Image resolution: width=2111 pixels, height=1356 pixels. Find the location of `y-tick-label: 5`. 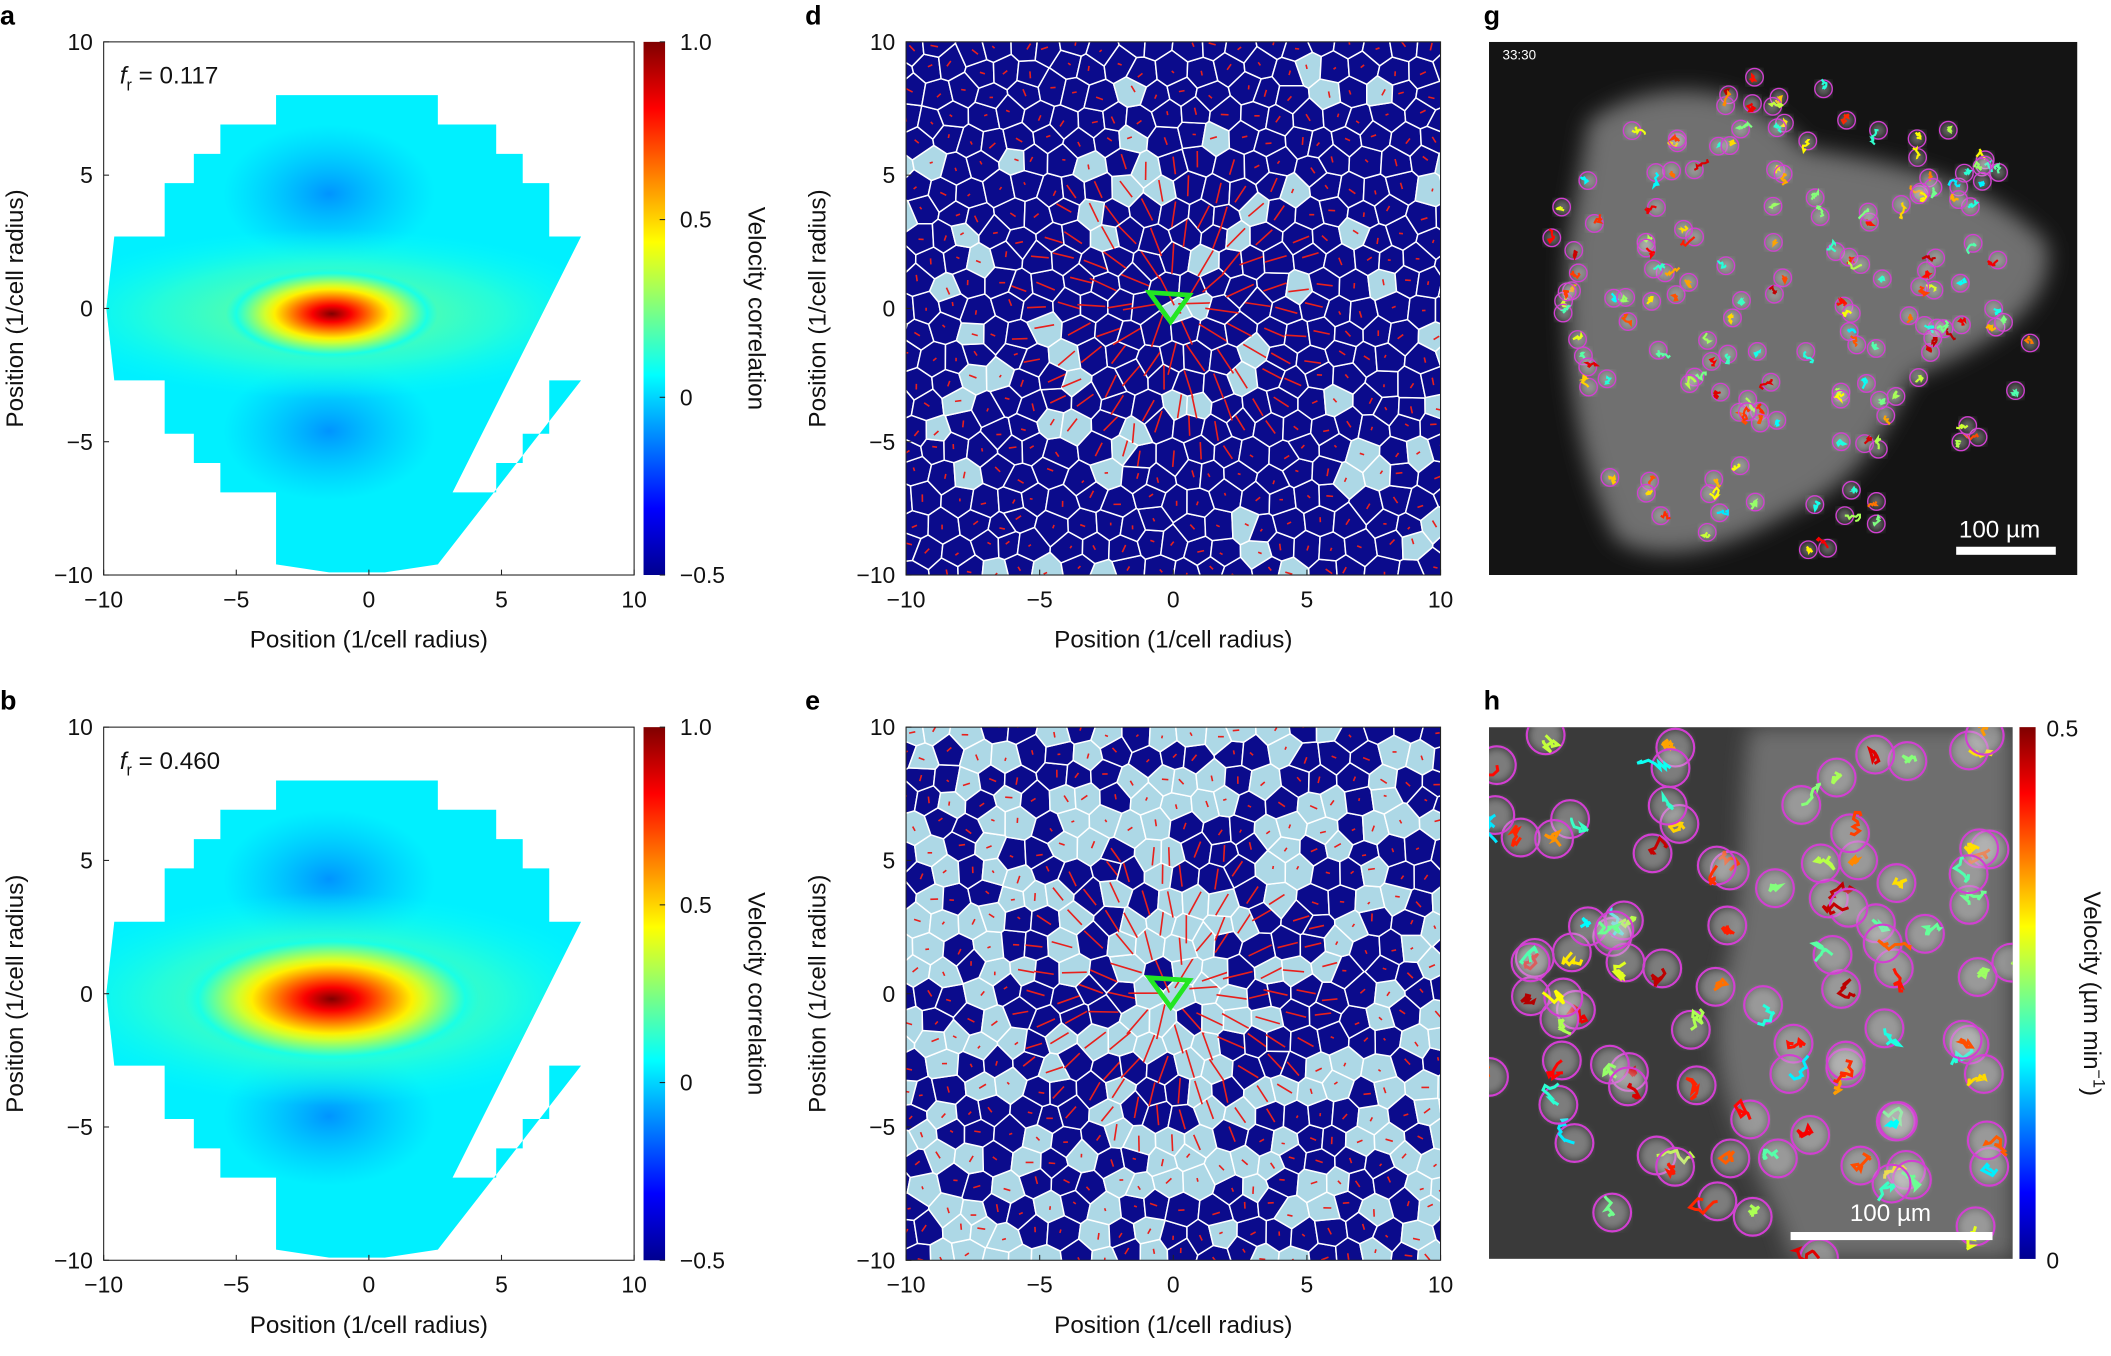

y-tick-label: 5 is located at coordinates (889, 175).